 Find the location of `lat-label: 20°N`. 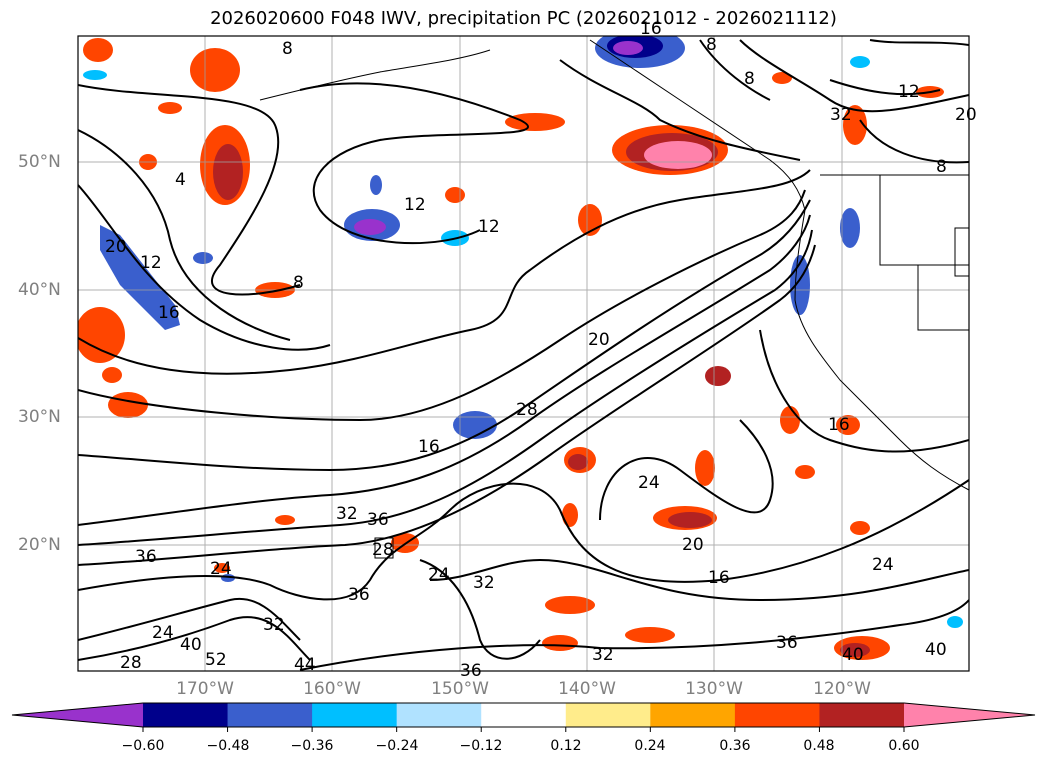

lat-label: 20°N is located at coordinates (39, 545).